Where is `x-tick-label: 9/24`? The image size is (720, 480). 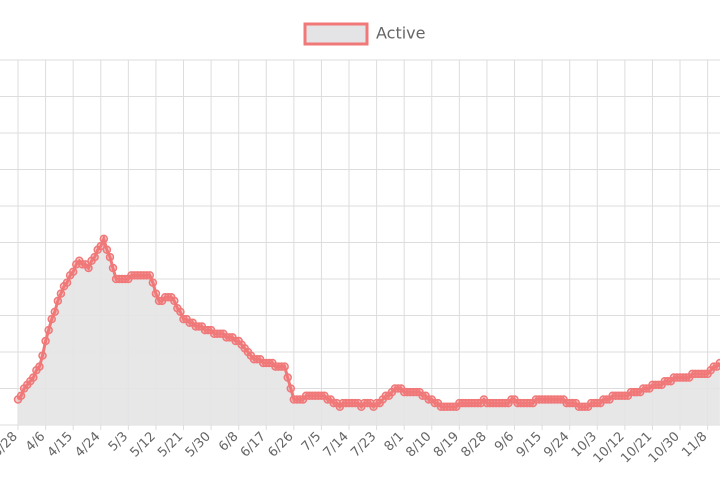 x-tick-label: 9/24 is located at coordinates (556, 444).